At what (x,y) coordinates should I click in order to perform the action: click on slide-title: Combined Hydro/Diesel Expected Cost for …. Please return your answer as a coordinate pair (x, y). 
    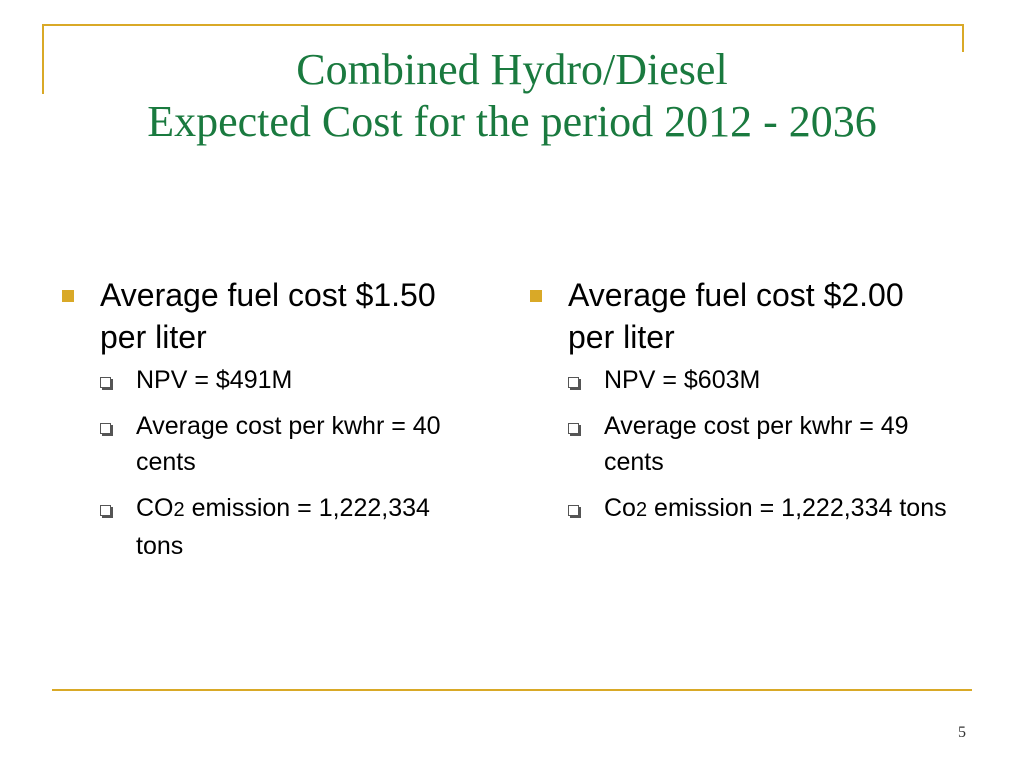
    Looking at the image, I should click on (512, 96).